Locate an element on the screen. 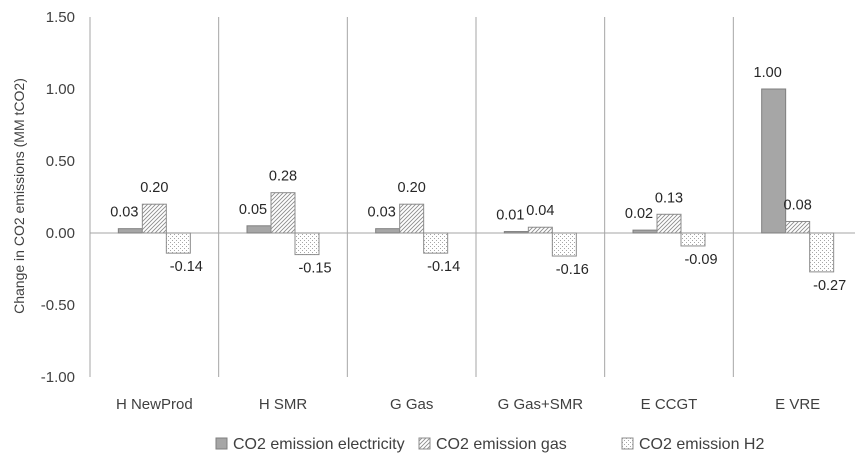 The height and width of the screenshot is (457, 855). y-axis-title: Change in CO2 emissions (MM tCO2) is located at coordinates (19, 196).